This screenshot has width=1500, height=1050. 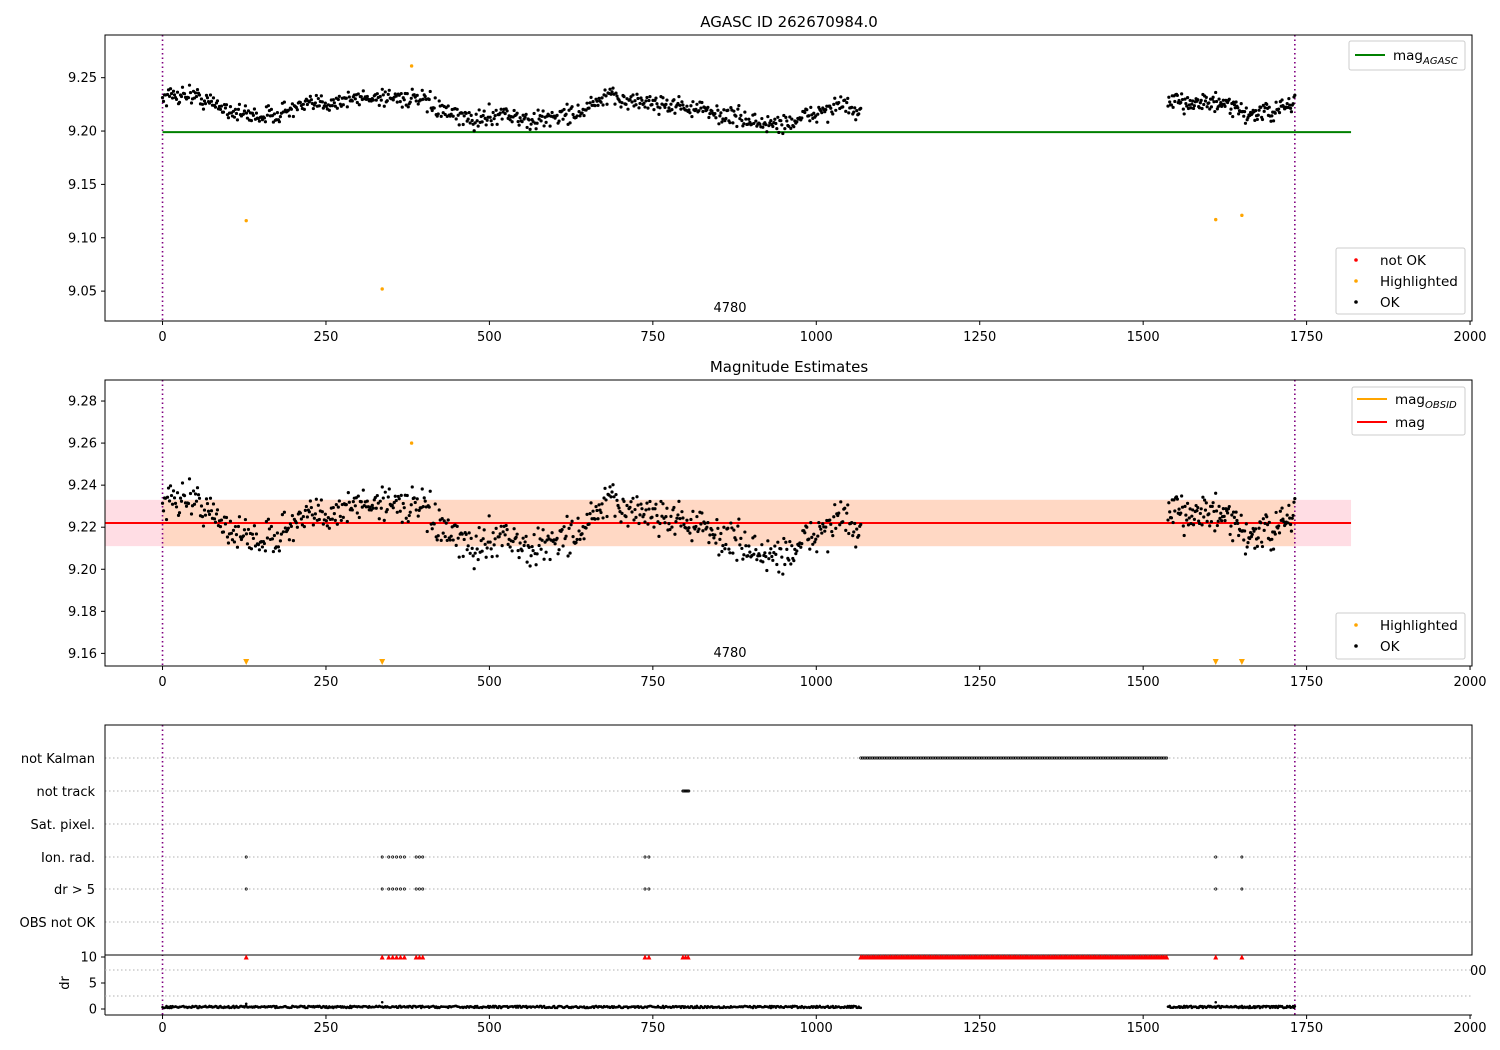 What do you see at coordinates (1306, 1028) in the screenshot?
I see `x-tick-label: 1750` at bounding box center [1306, 1028].